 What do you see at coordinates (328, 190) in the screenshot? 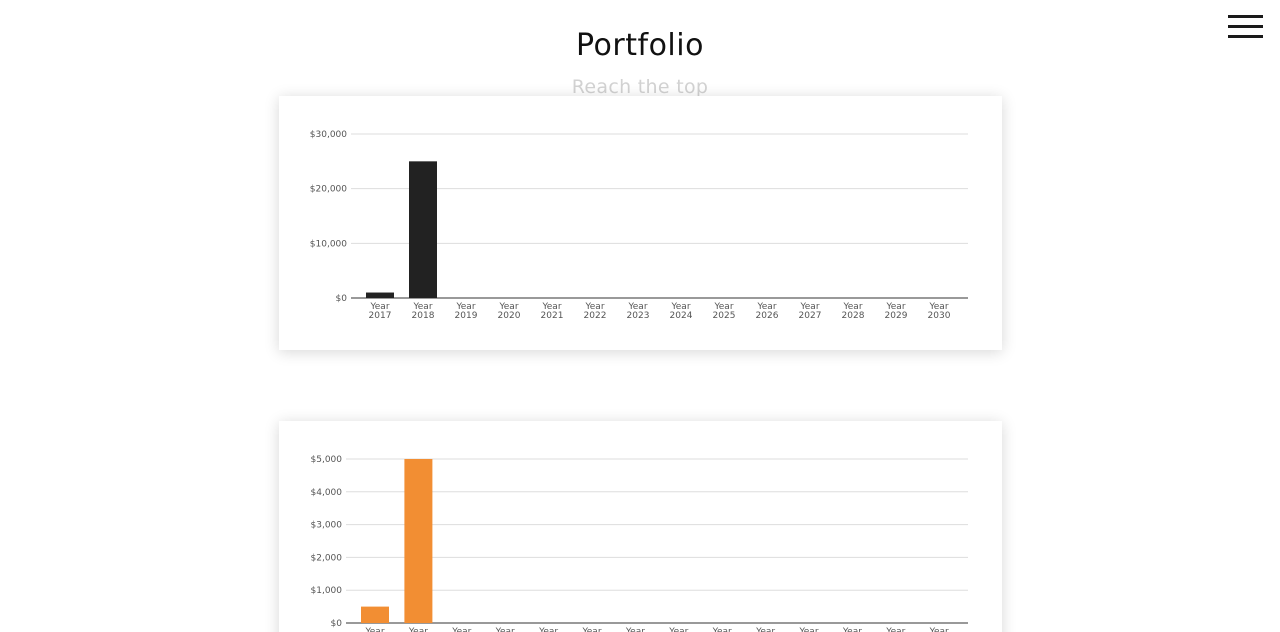
I see `y-tick-label: $20,000` at bounding box center [328, 190].